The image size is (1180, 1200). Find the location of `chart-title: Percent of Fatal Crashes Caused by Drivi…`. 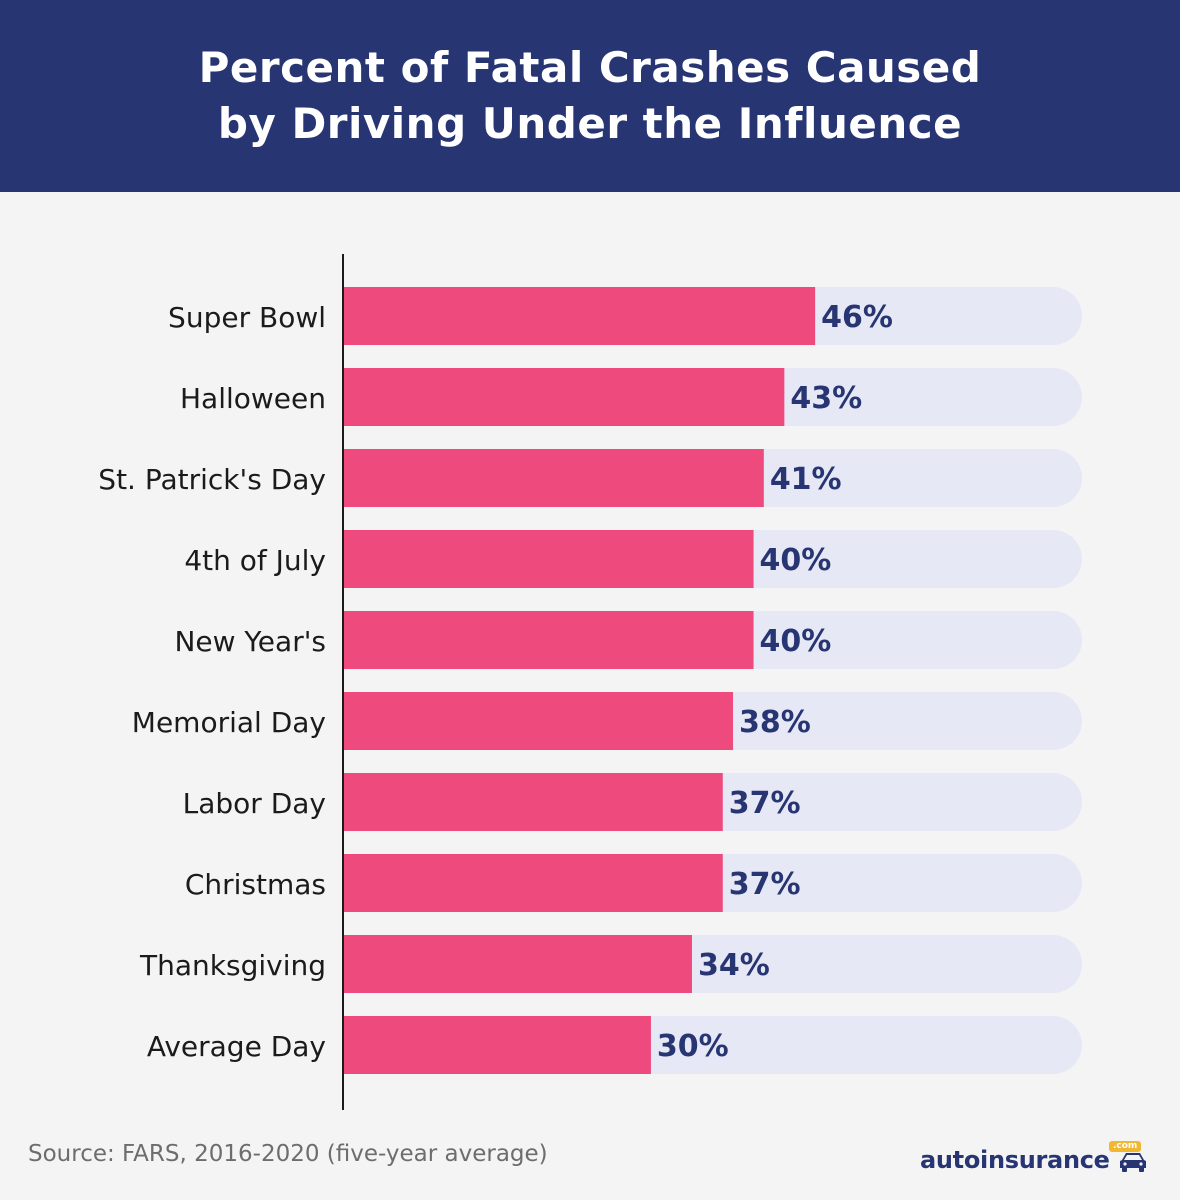

chart-title: Percent of Fatal Crashes Caused by Drivi… is located at coordinates (590, 96).